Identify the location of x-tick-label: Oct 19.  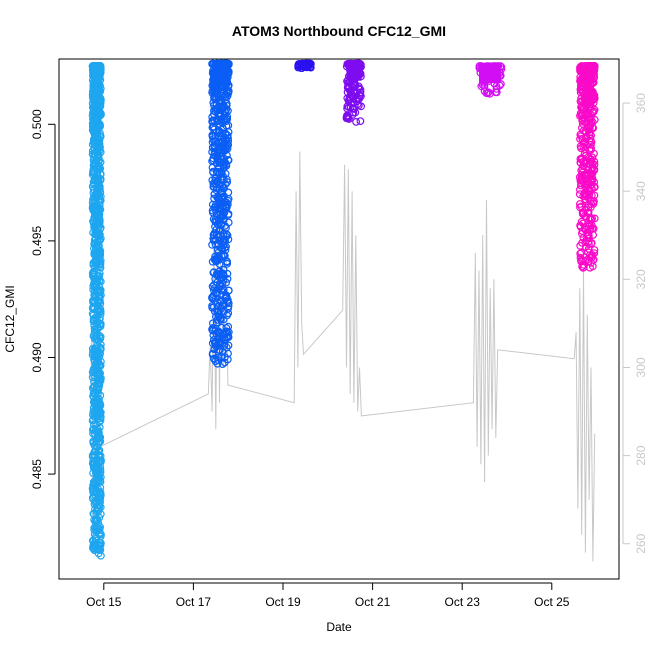
(283, 602).